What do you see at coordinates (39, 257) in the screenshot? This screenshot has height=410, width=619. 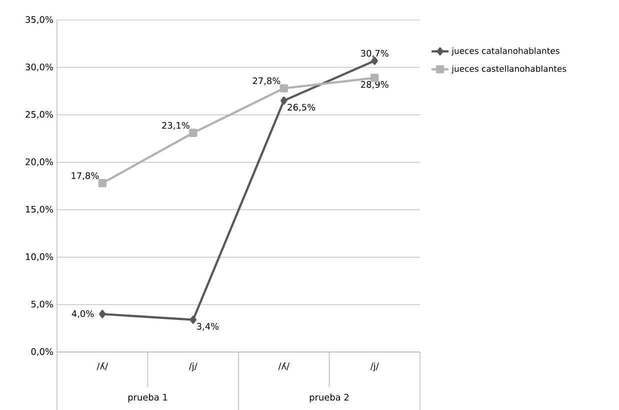 I see `y-tick-label: 10,0%` at bounding box center [39, 257].